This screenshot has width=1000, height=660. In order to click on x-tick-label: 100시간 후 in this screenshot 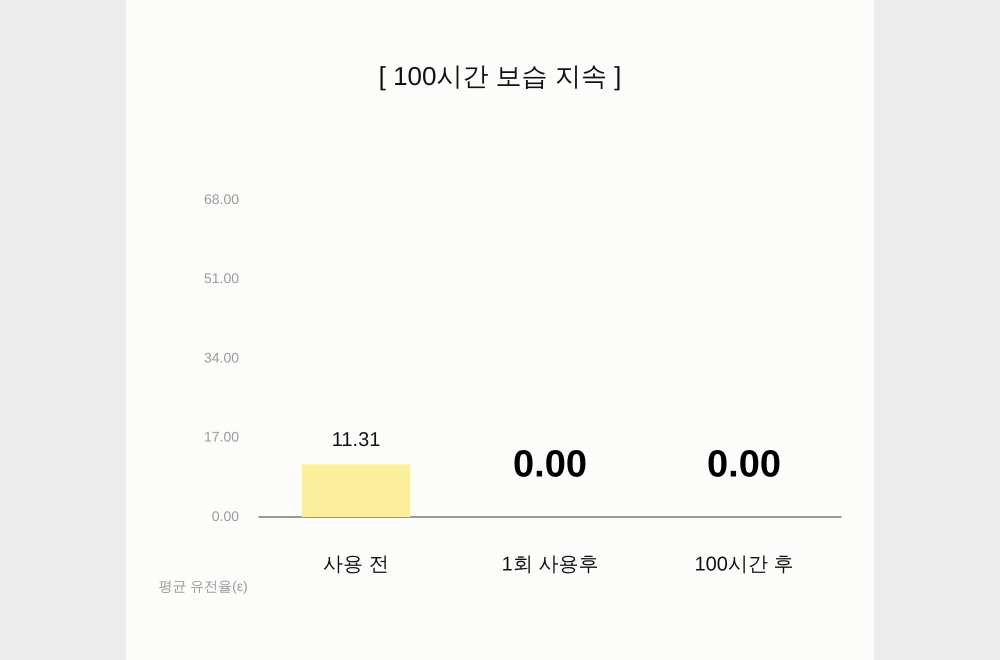, I will do `click(744, 565)`.